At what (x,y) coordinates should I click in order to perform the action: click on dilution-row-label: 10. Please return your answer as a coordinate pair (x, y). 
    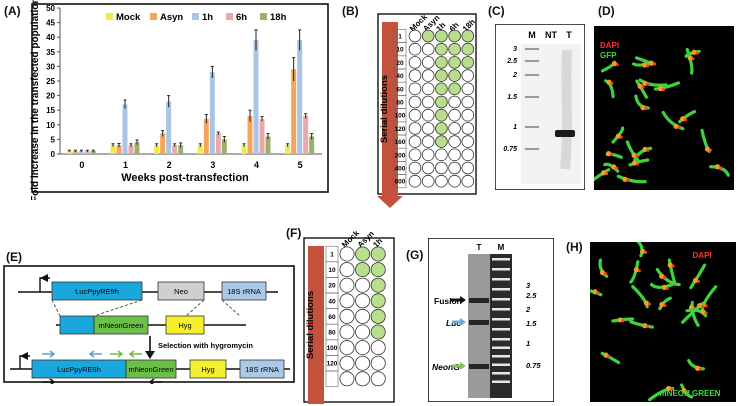
    Looking at the image, I should click on (400, 50).